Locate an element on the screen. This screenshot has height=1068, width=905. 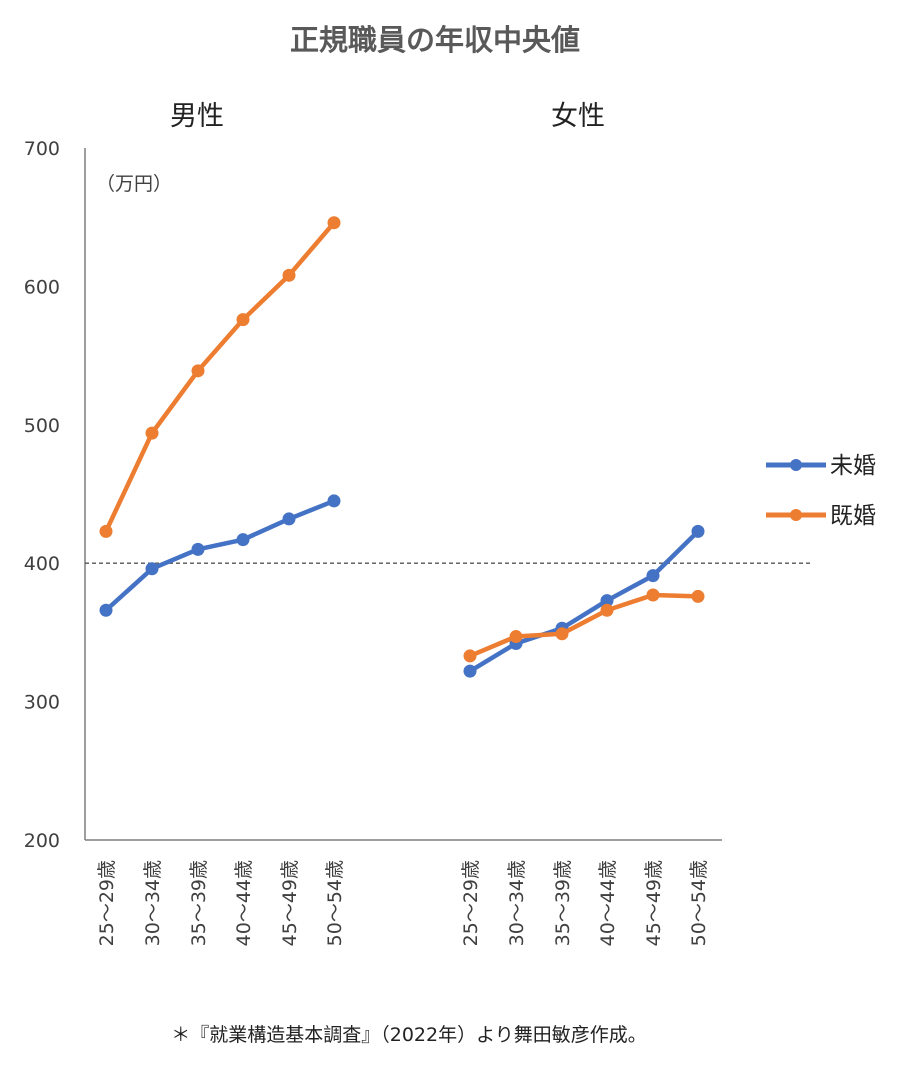
y-tick-label: 500 is located at coordinates (42, 426).